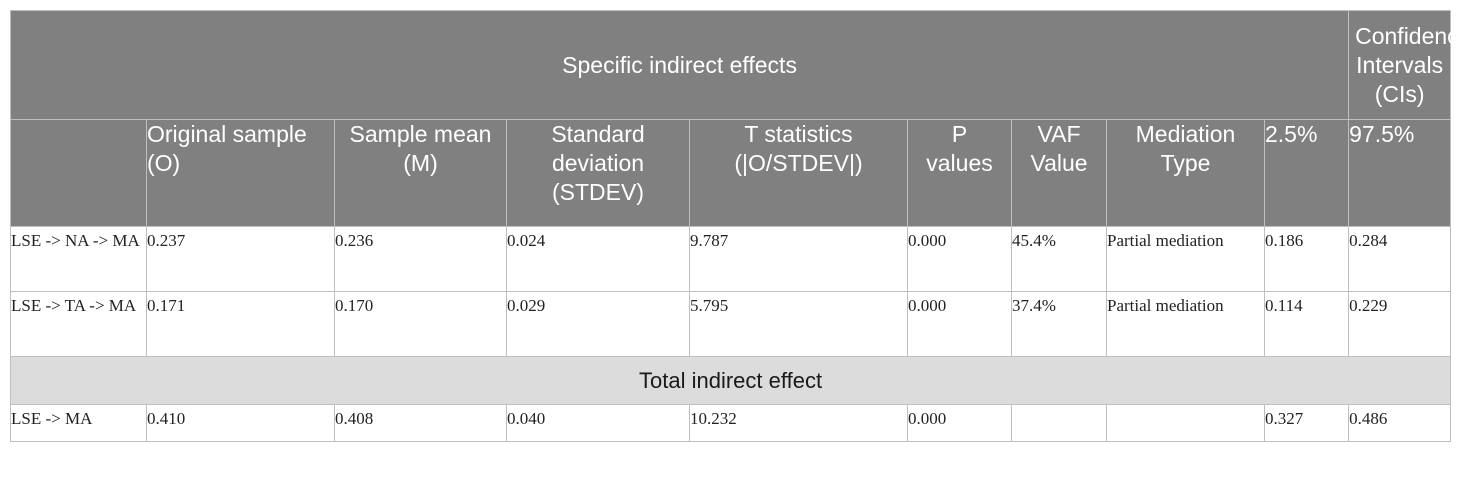 The width and height of the screenshot is (1460, 485). I want to click on cell-path: LSE -> TA -> MA, so click(78, 324).